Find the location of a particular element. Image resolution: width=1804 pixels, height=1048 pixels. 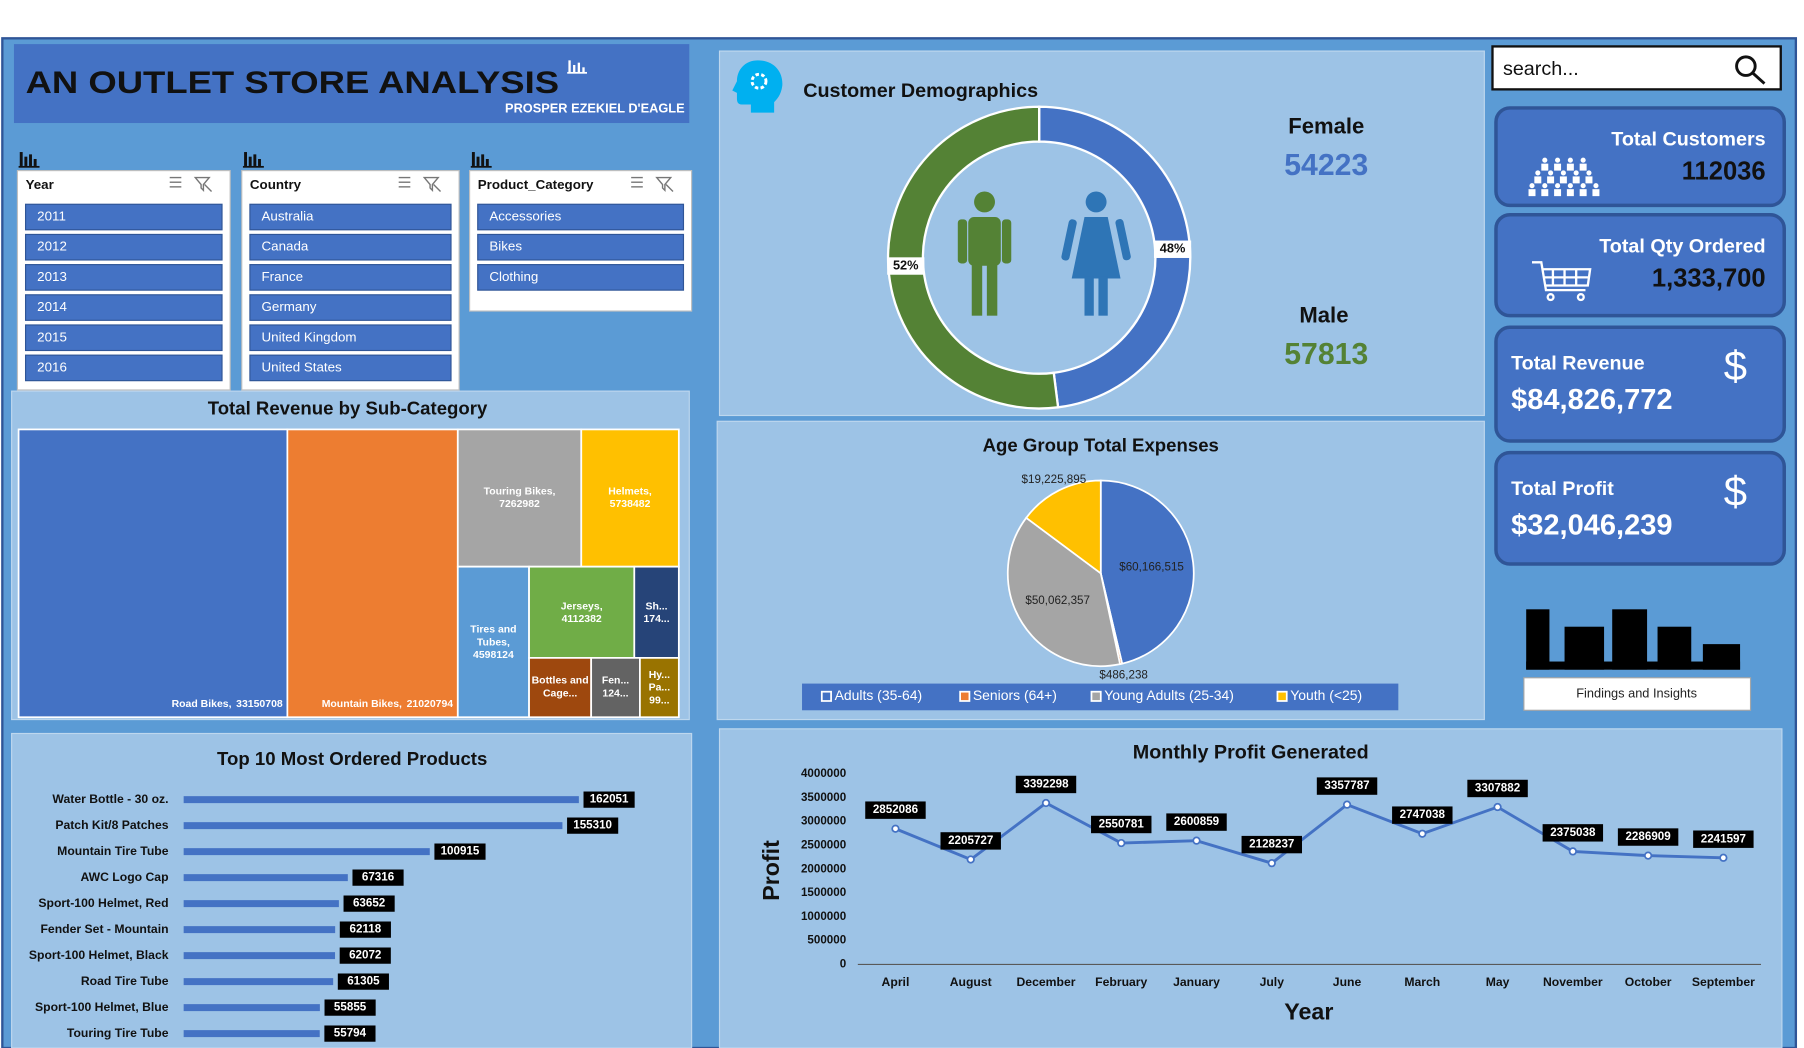

tile-value: 21020794 is located at coordinates (430, 703).